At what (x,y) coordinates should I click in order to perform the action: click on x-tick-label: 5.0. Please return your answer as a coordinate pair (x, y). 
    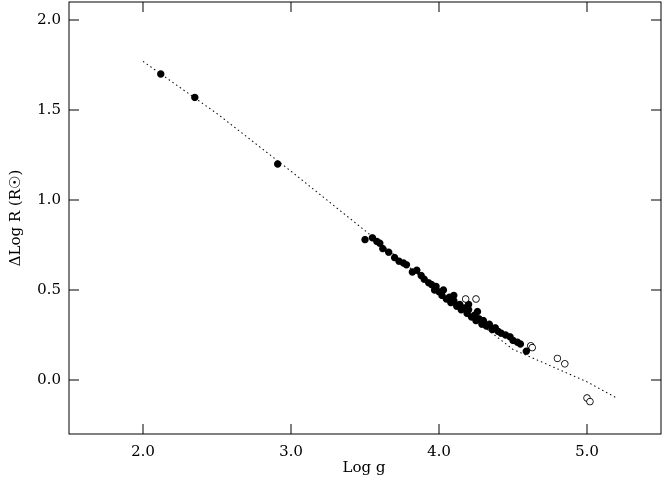
    Looking at the image, I should click on (587, 451).